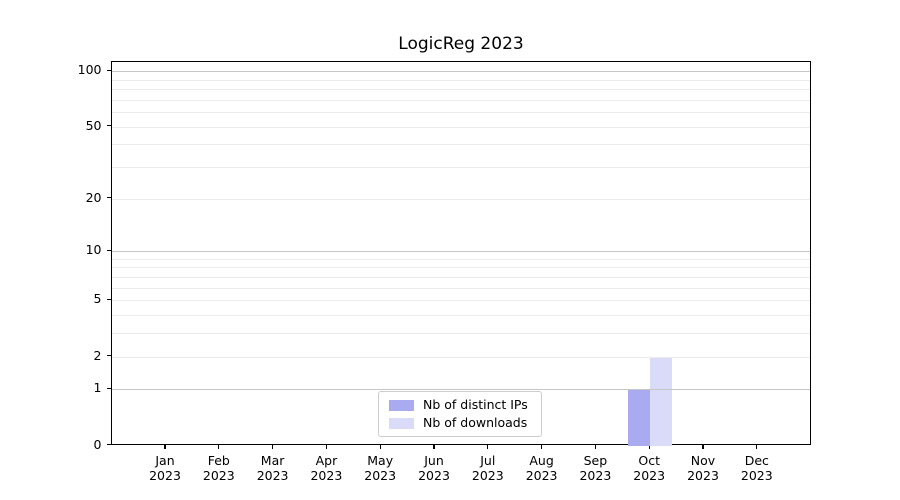 The height and width of the screenshot is (500, 900). I want to click on y-tick-label-5: 5, so click(97, 299).